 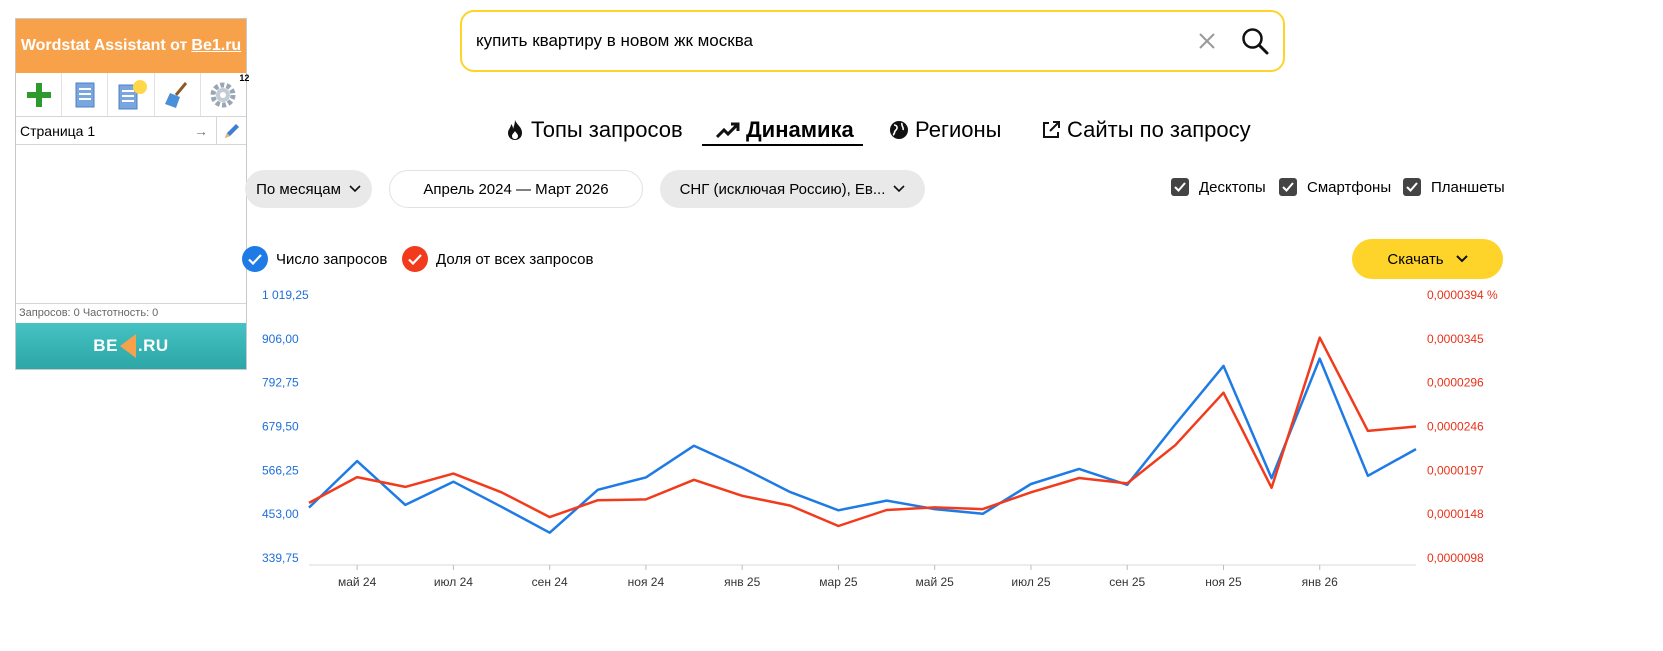 I want to click on device-checkbox-smartphone: Смартфоны, so click(x=1335, y=187).